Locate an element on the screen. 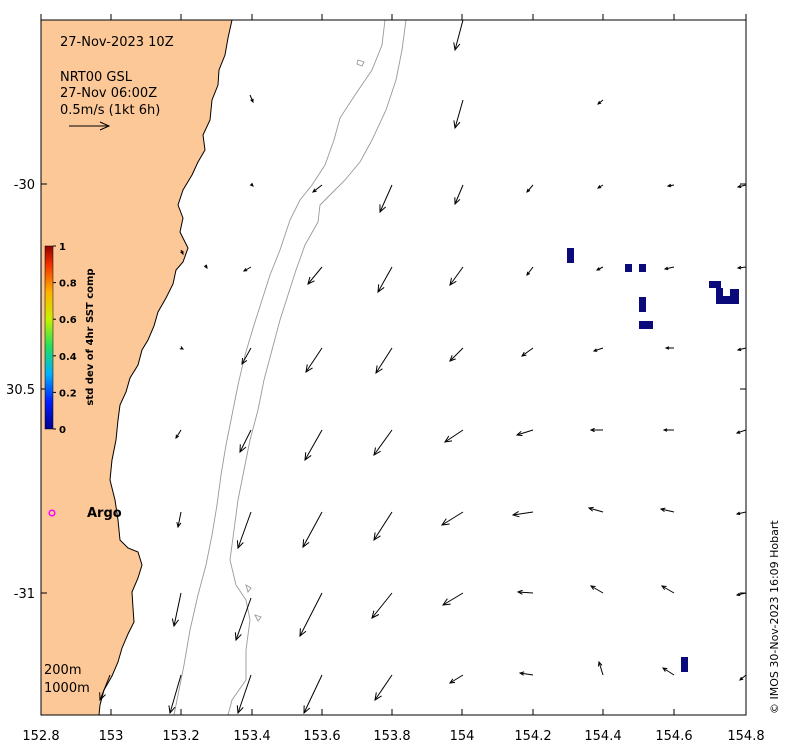  y-tick-label: -30 is located at coordinates (24, 185).